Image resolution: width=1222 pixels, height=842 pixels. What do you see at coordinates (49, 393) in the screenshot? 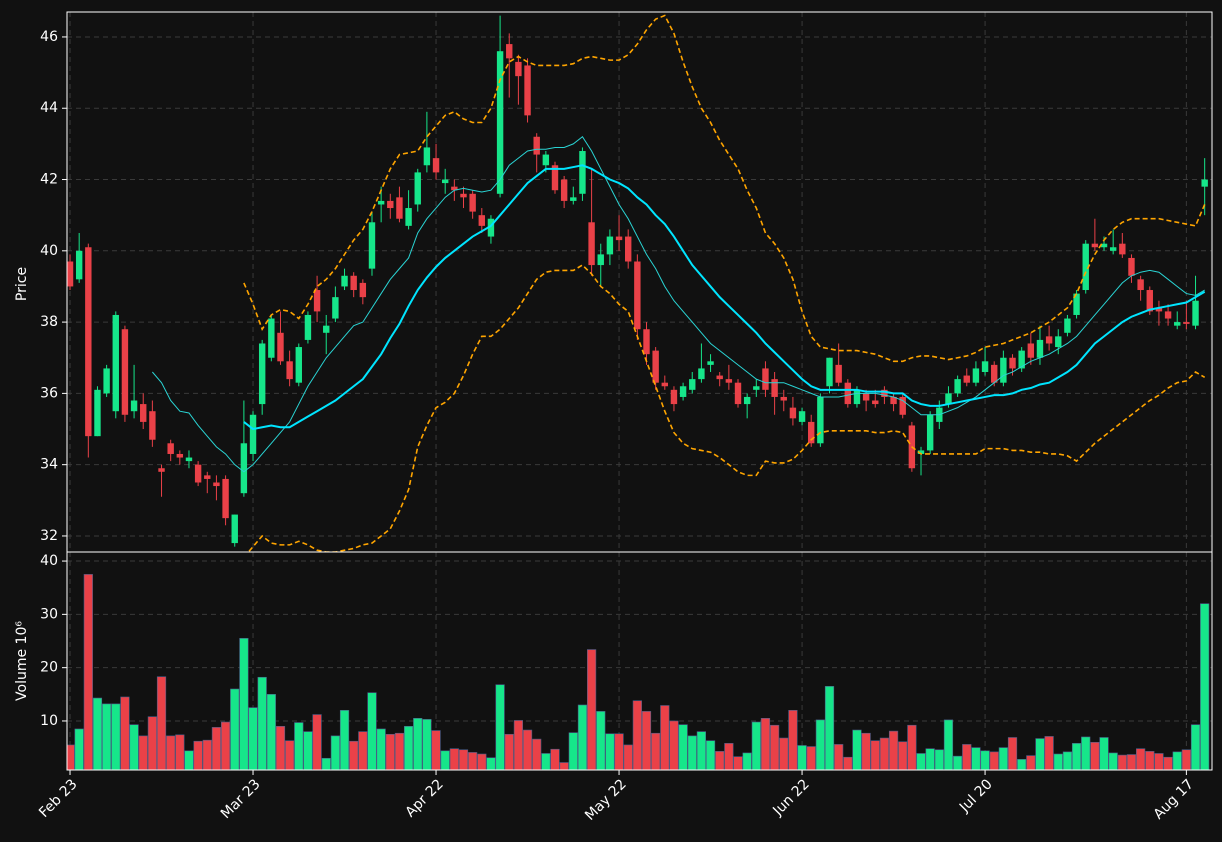
I see `y-tick-label: 36` at bounding box center [49, 393].